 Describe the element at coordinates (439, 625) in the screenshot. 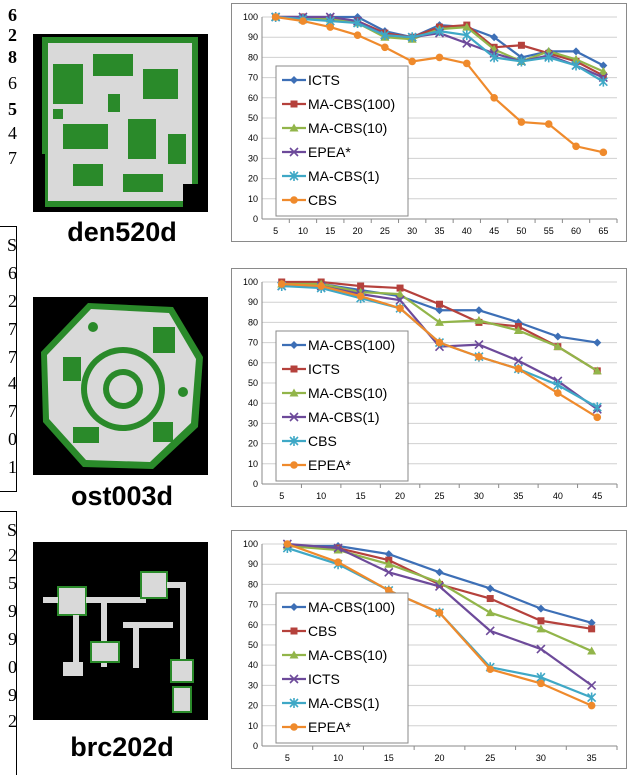

I see `series-epea-` at that location.